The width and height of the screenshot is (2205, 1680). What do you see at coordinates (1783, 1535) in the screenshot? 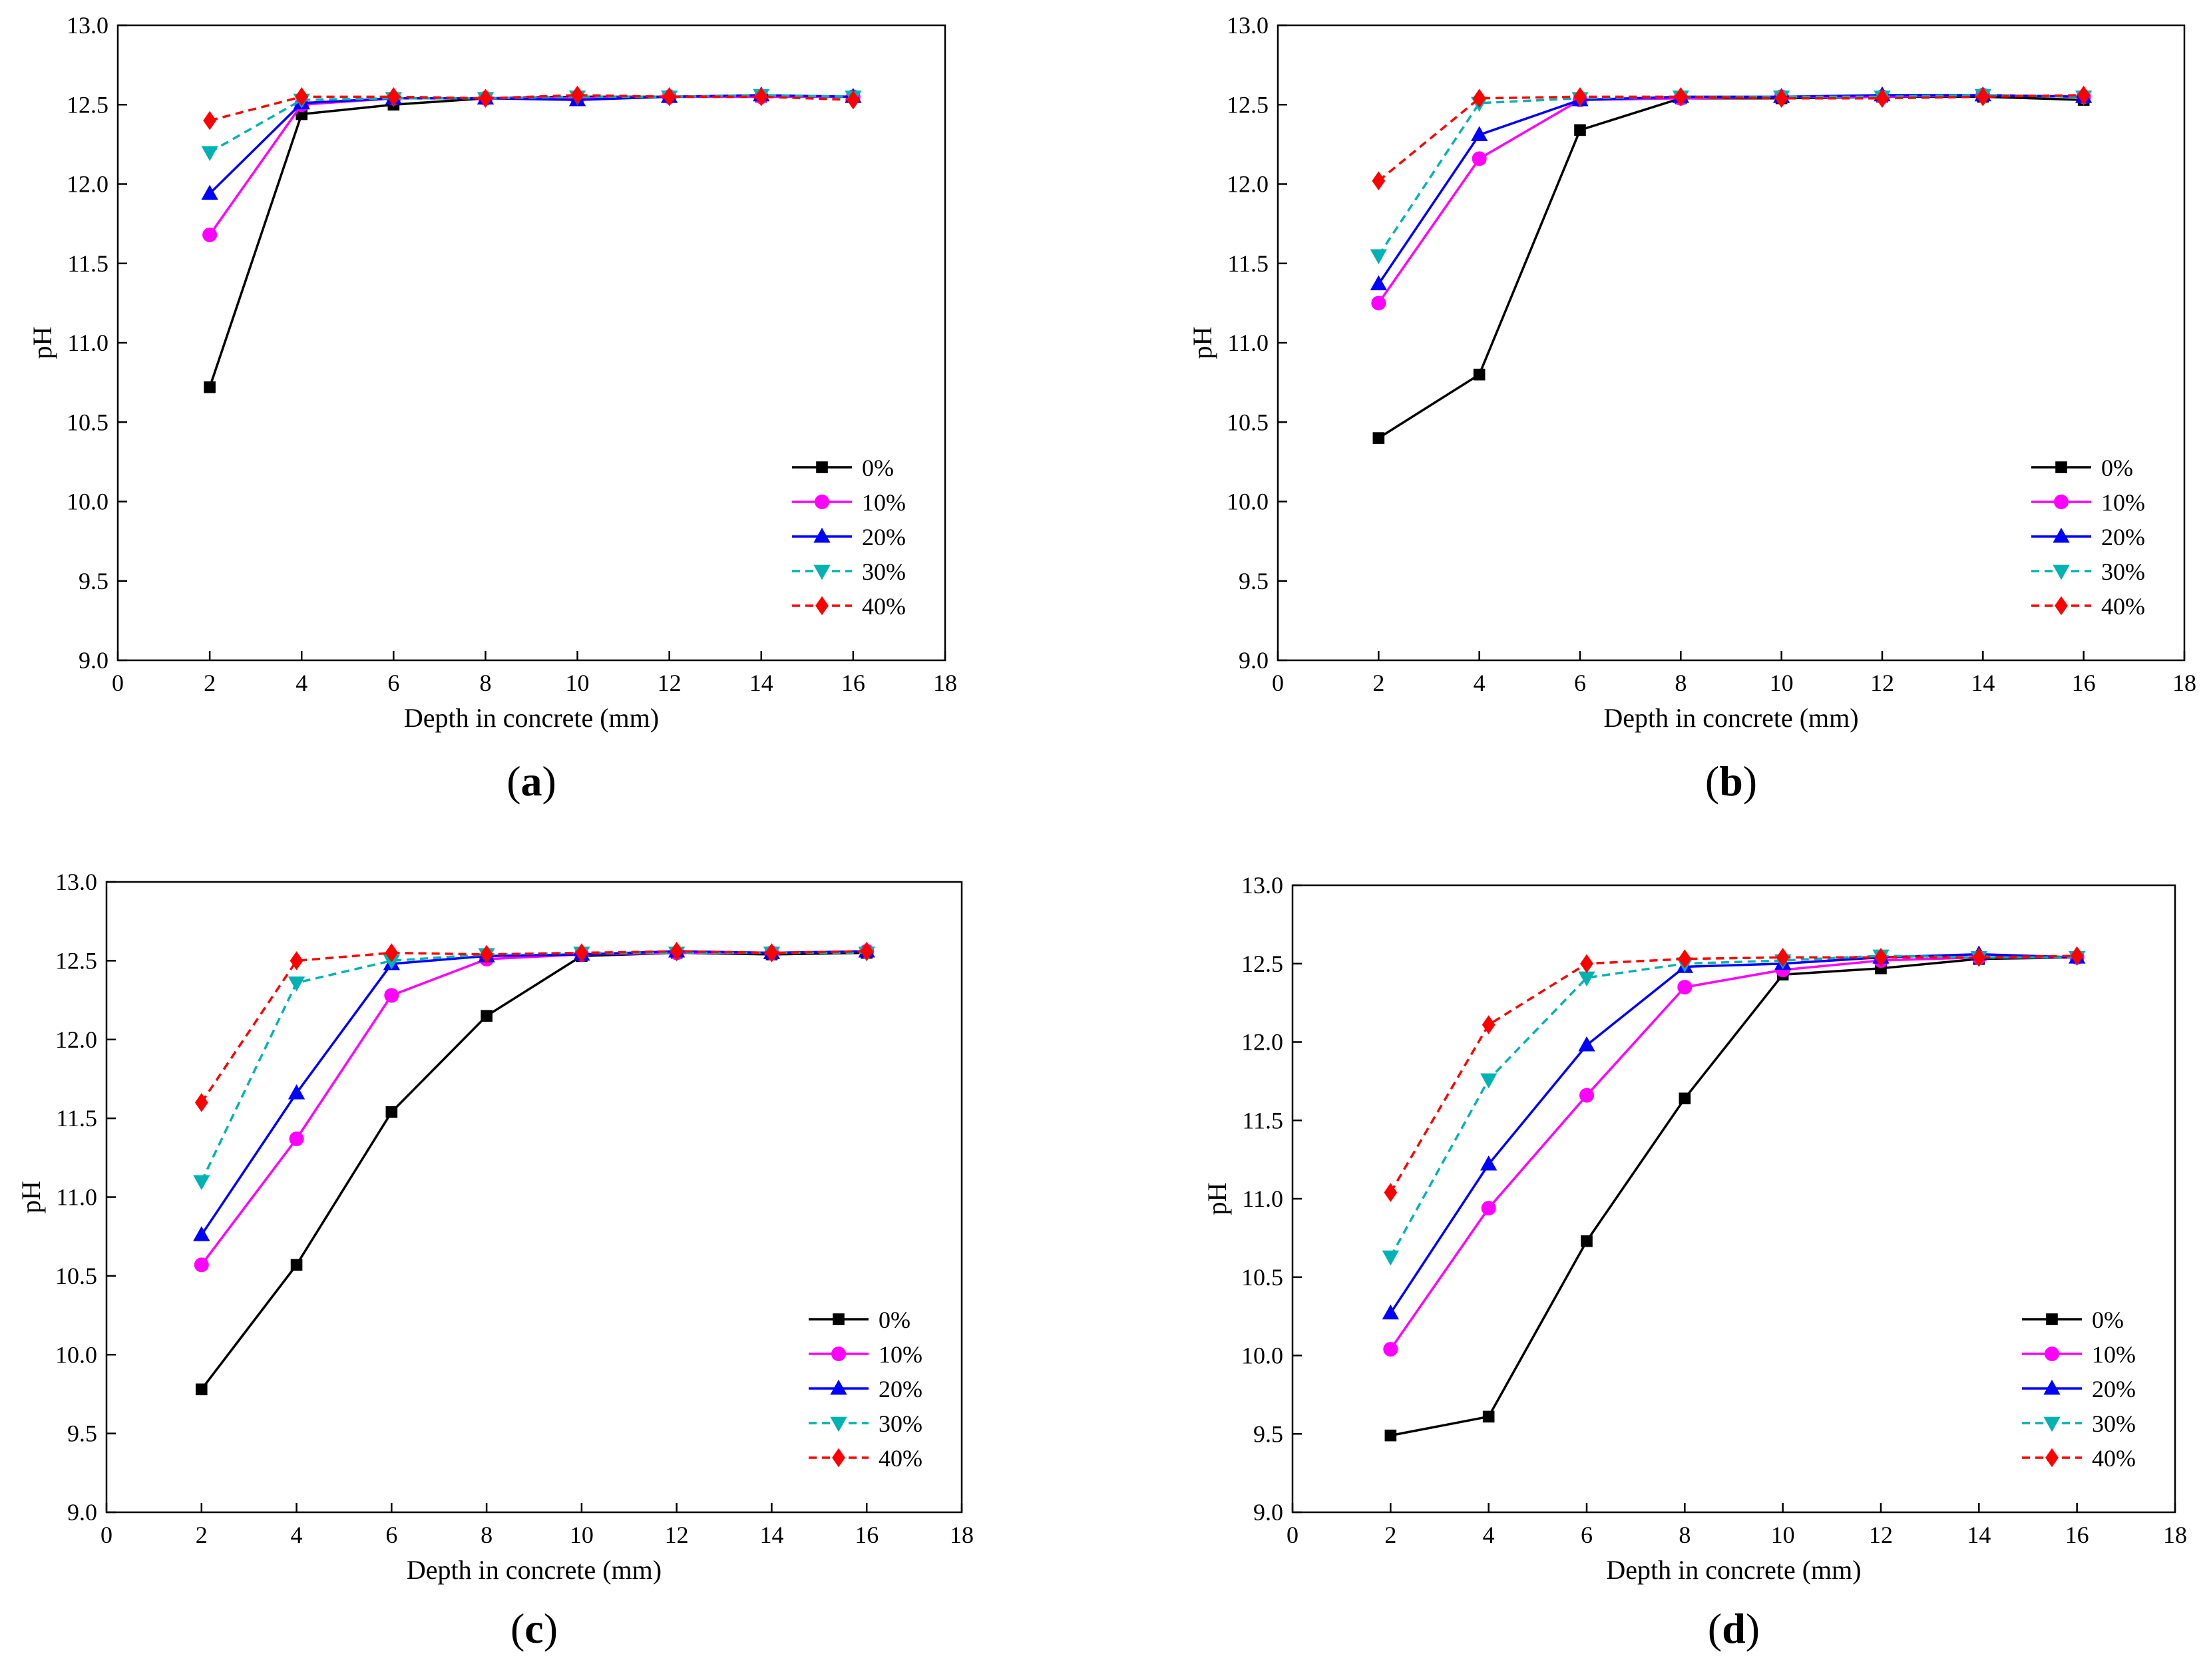
I see `x-tick-label: 10` at bounding box center [1783, 1535].